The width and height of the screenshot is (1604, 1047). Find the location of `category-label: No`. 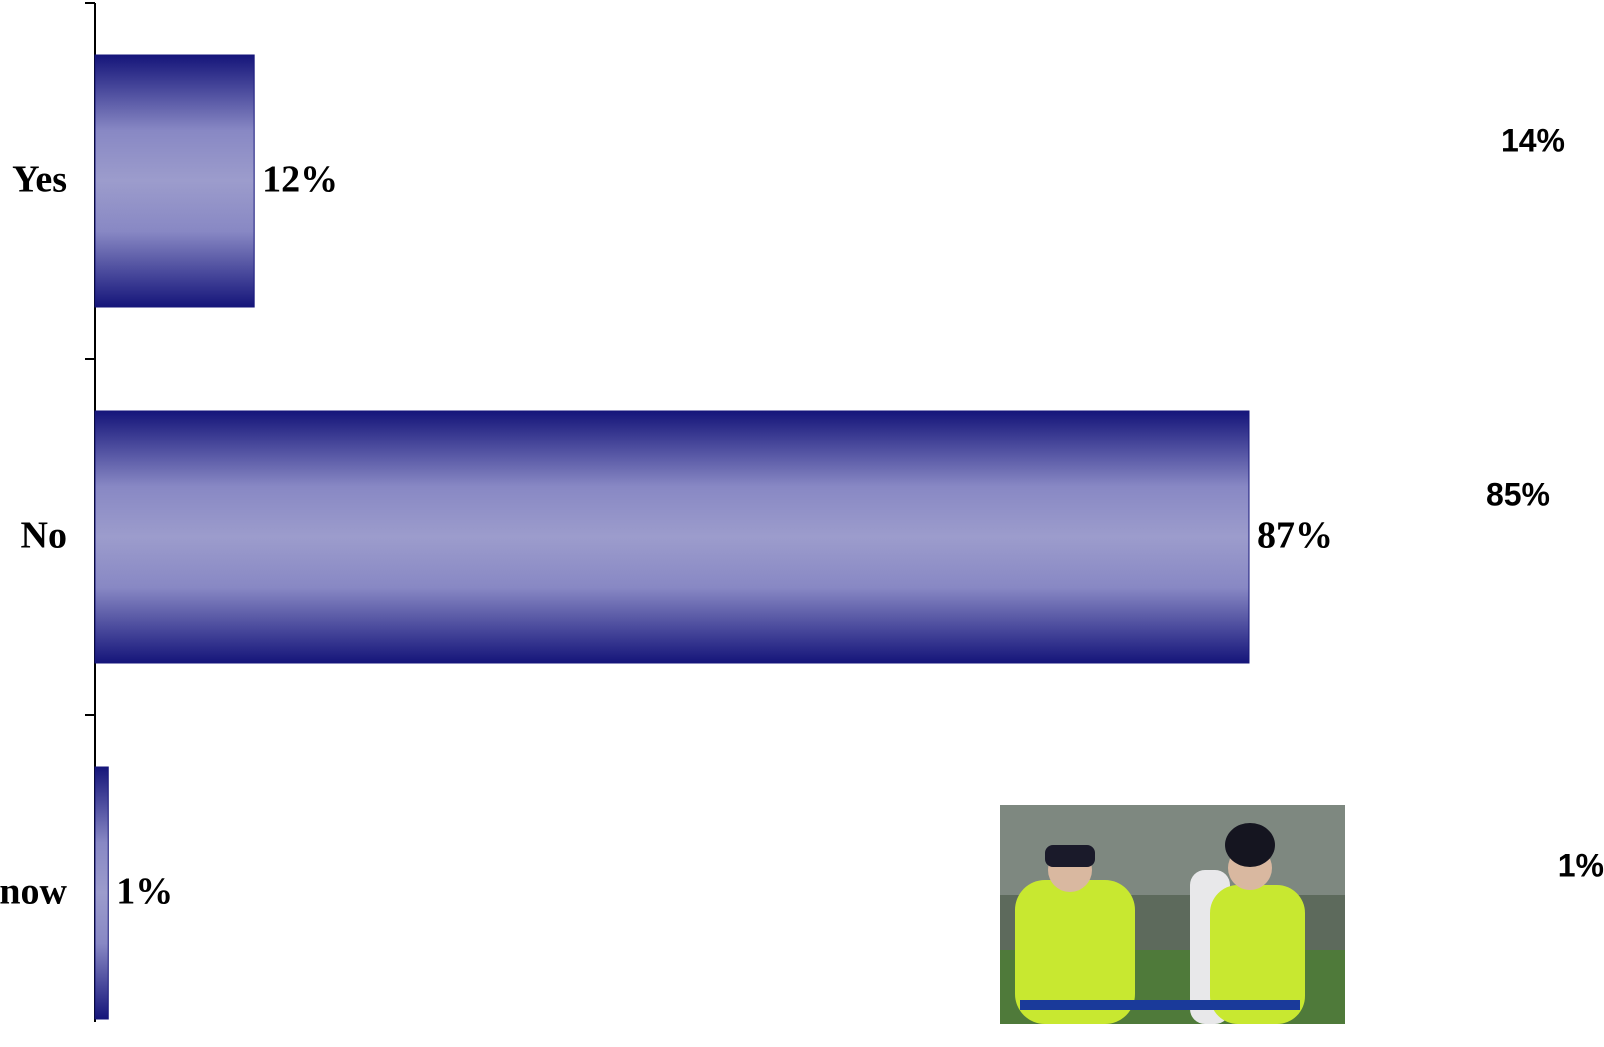

category-label: No is located at coordinates (44, 536).